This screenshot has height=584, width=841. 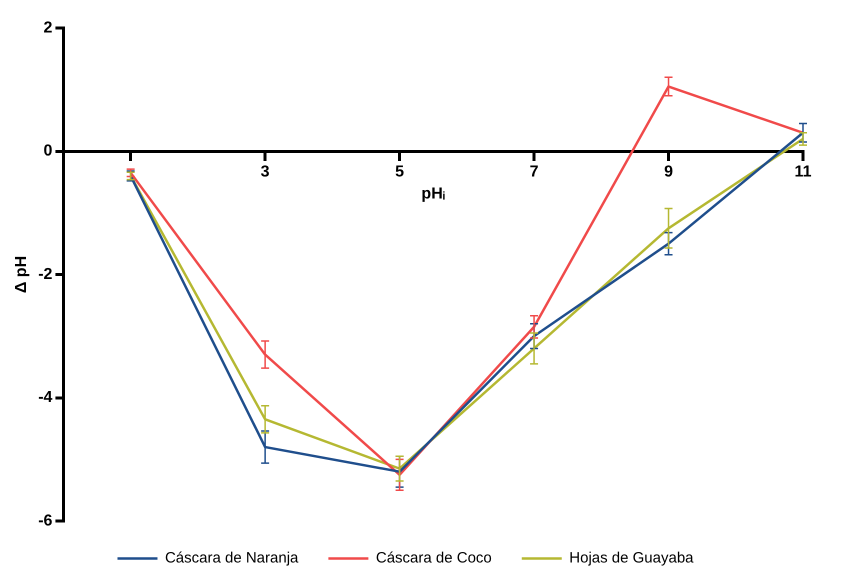 I want to click on x-tick-label: 11, so click(x=803, y=171).